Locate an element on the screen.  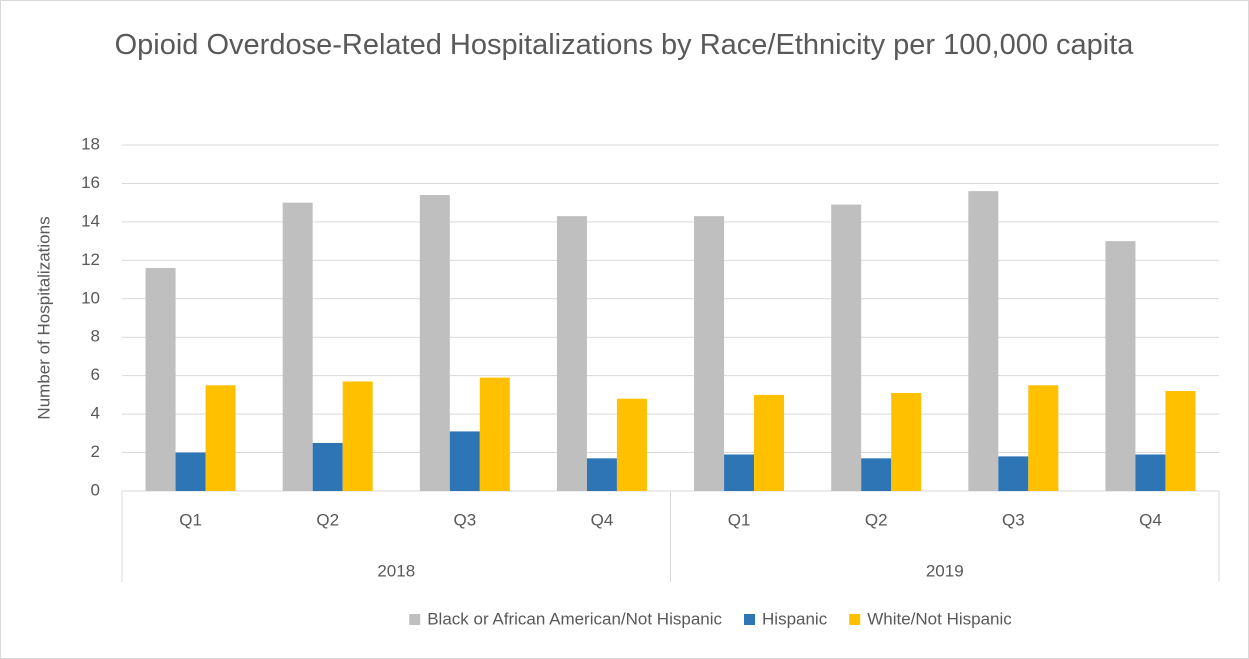
y-tick-label: 4 is located at coordinates (95, 413).